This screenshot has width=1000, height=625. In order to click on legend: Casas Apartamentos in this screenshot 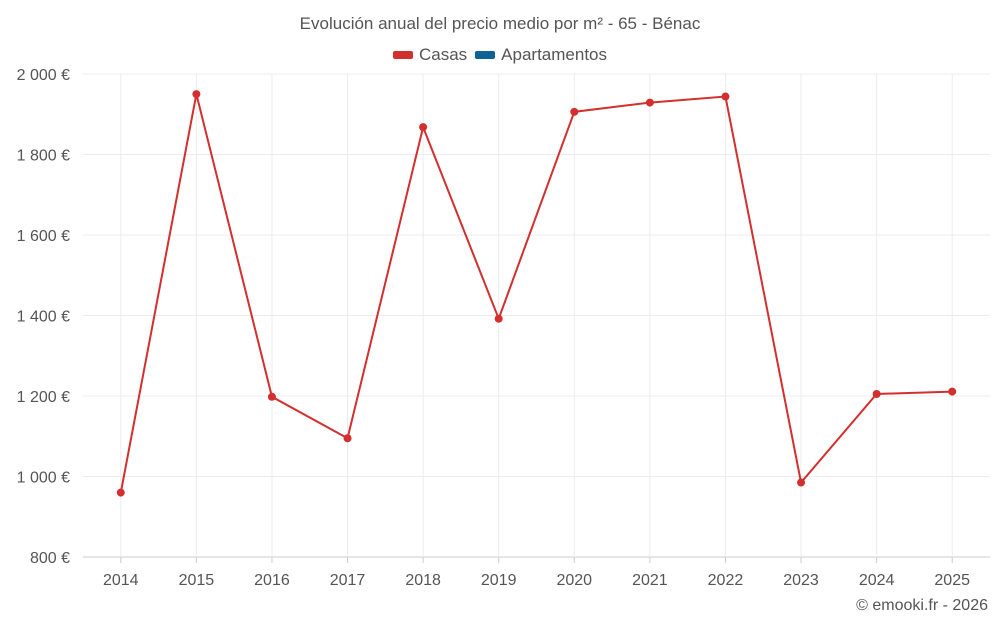, I will do `click(500, 55)`.